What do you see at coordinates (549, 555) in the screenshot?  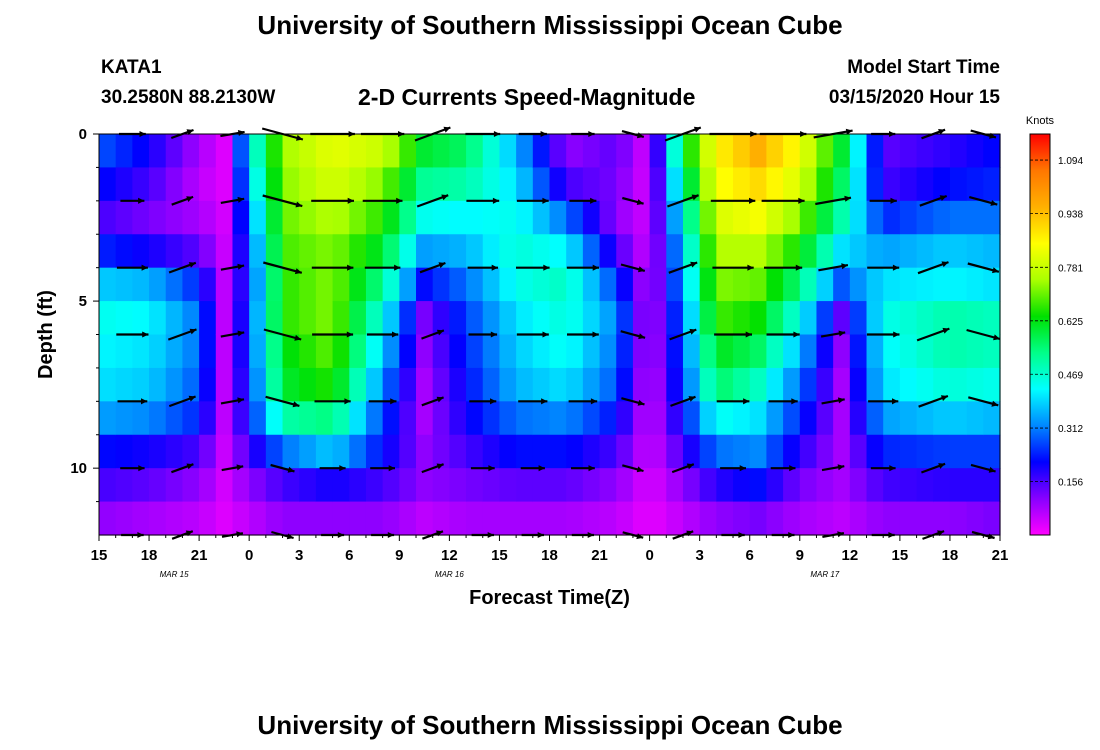 I see `x-tick-label: 18` at bounding box center [549, 555].